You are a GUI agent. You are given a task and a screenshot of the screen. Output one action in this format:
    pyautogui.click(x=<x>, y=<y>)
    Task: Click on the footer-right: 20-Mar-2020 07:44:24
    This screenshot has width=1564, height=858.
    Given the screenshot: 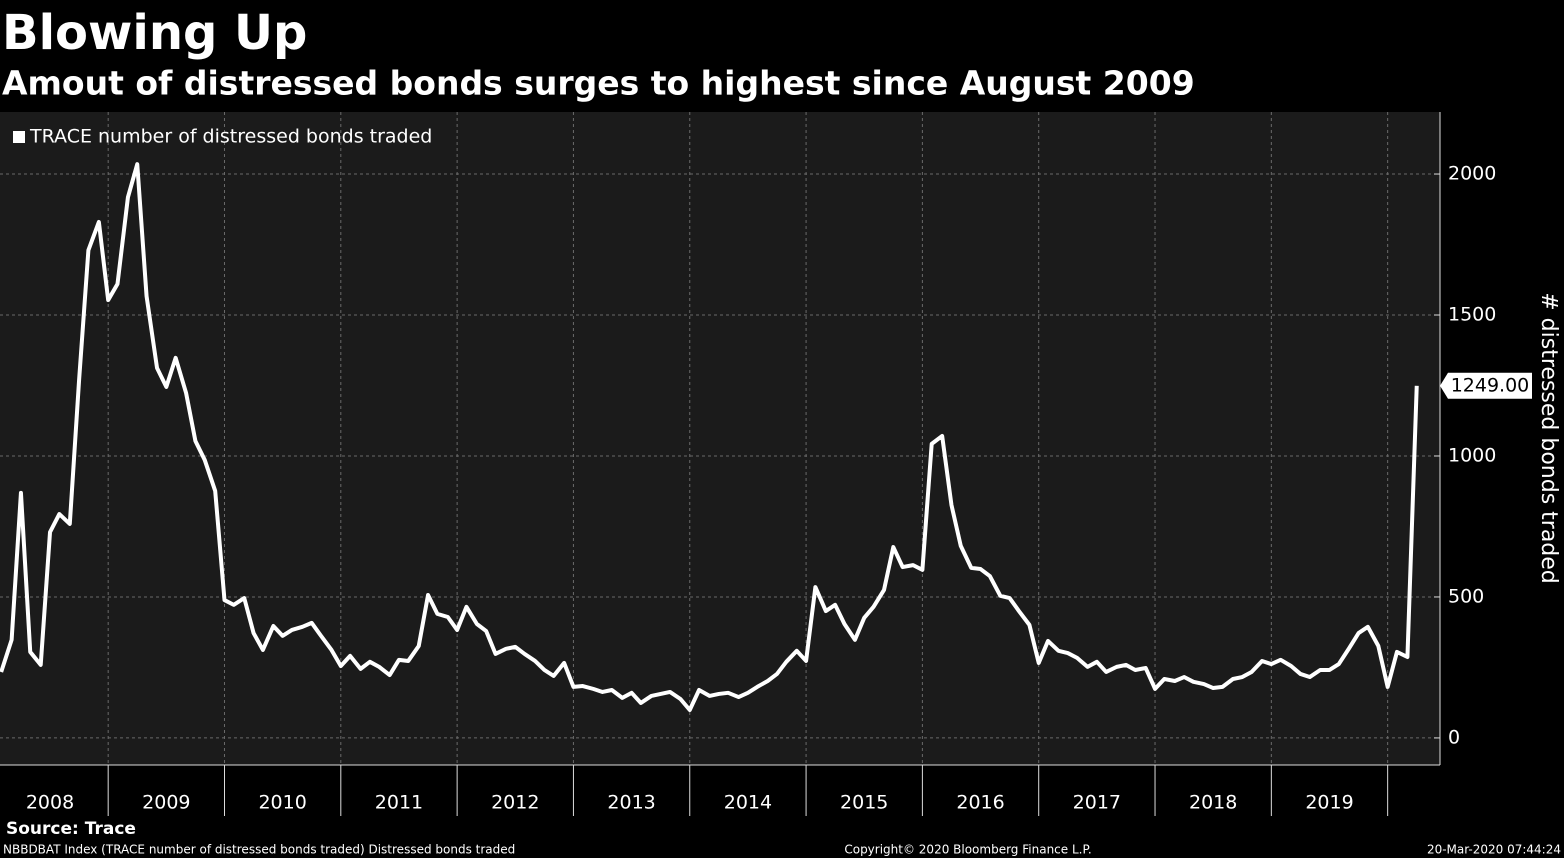 What is the action you would take?
    pyautogui.click(x=1494, y=850)
    